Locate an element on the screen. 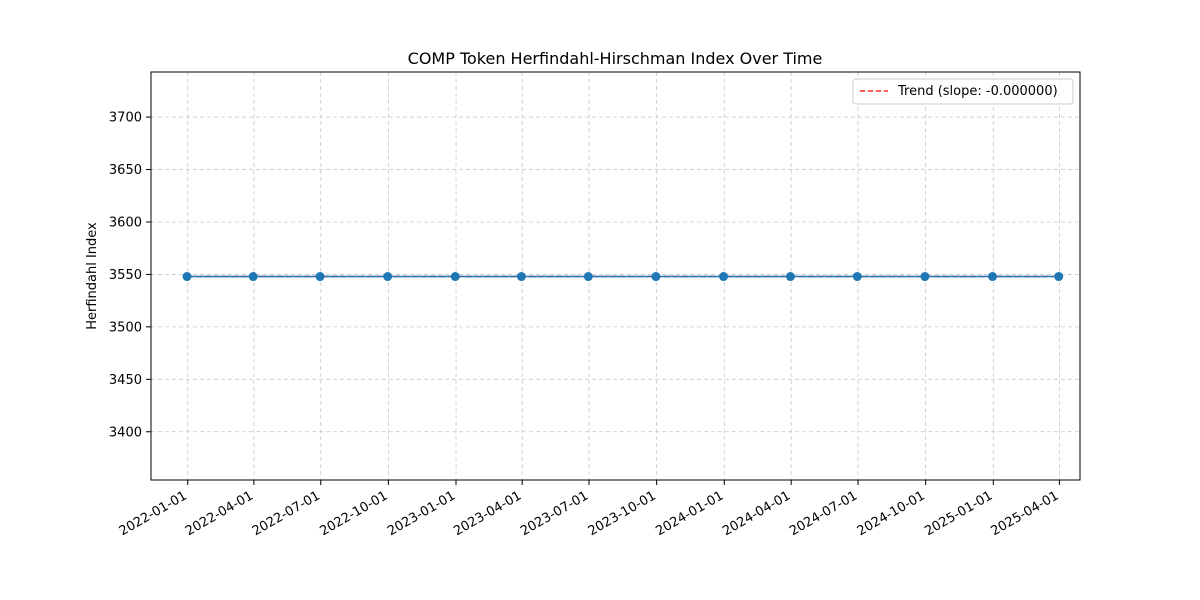  legend-box is located at coordinates (963, 91).